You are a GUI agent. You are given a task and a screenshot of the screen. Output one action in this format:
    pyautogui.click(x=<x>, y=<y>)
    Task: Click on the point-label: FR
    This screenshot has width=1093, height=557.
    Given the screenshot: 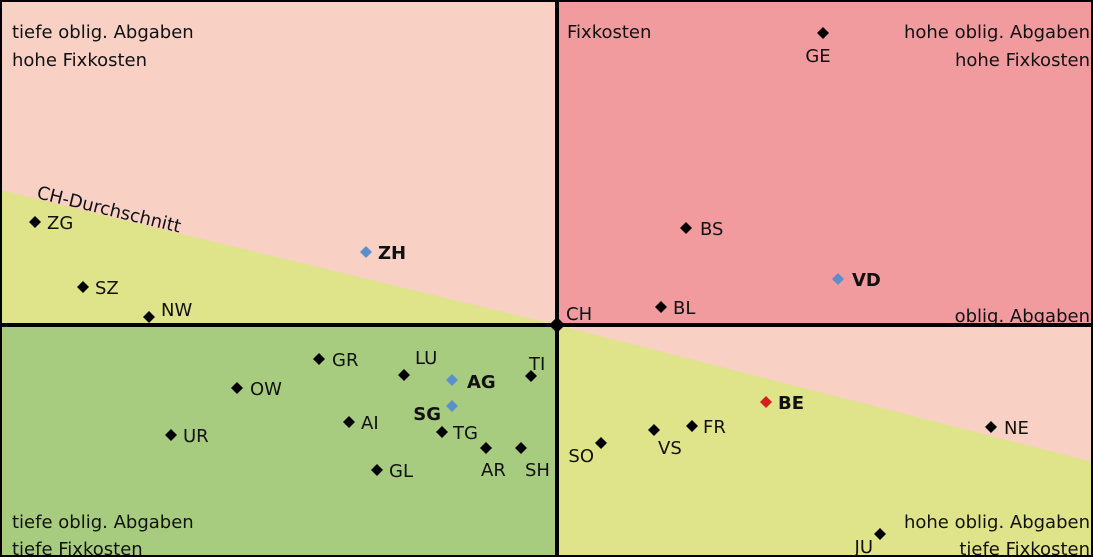 What is the action you would take?
    pyautogui.click(x=714, y=427)
    